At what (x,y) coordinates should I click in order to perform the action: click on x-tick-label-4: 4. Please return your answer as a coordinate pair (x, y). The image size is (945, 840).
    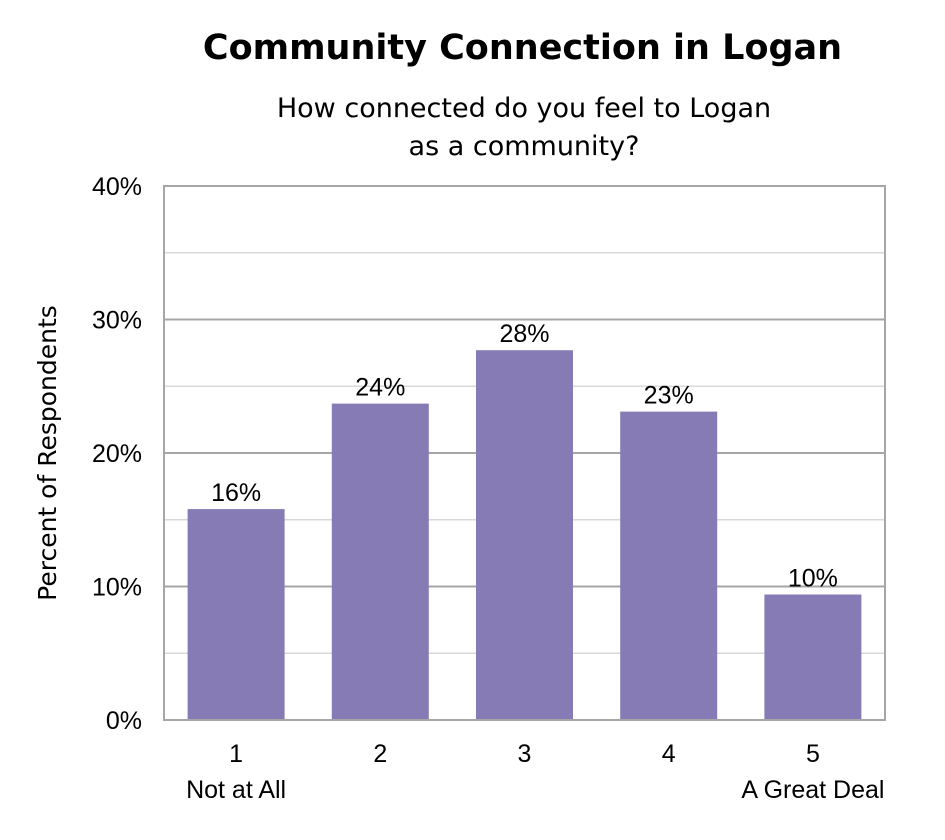
    Looking at the image, I should click on (669, 754).